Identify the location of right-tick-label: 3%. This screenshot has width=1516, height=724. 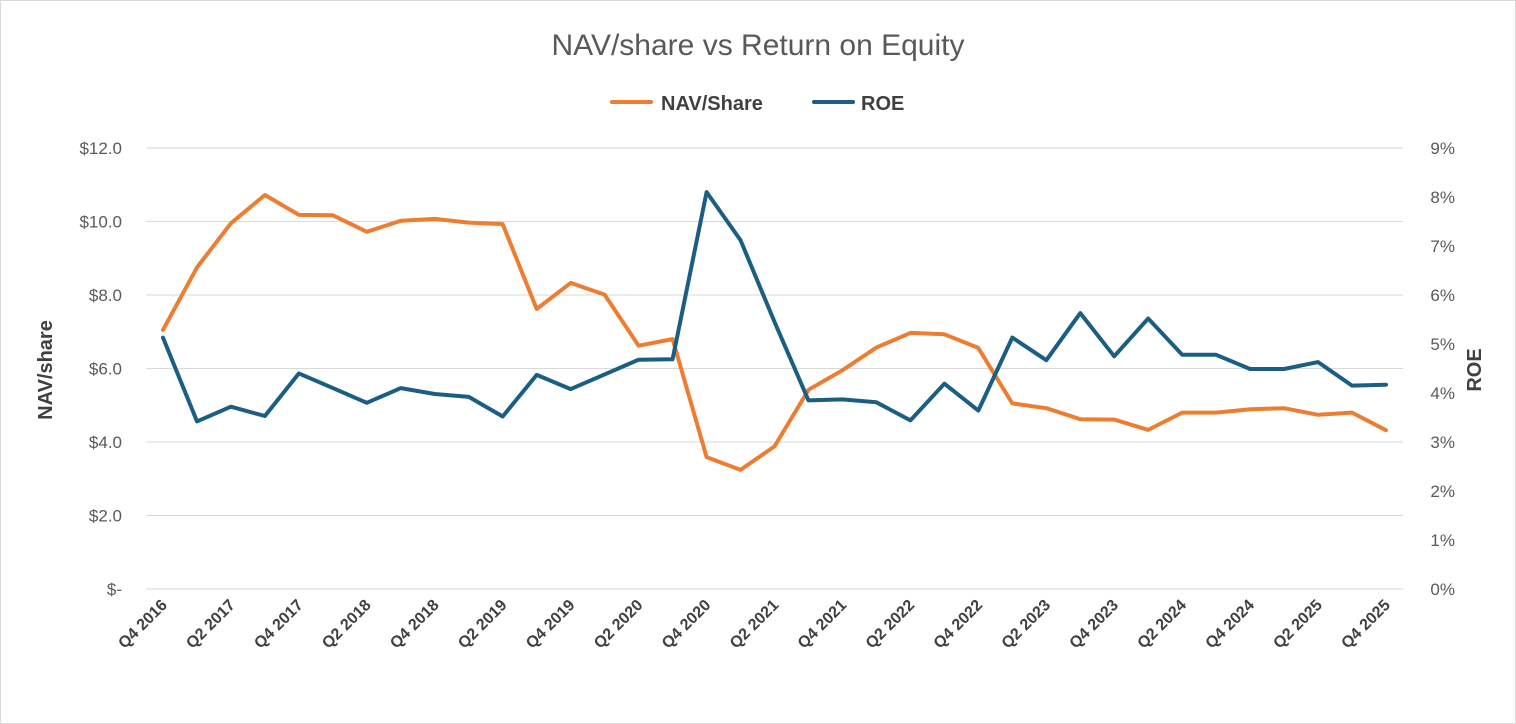
(1442, 442).